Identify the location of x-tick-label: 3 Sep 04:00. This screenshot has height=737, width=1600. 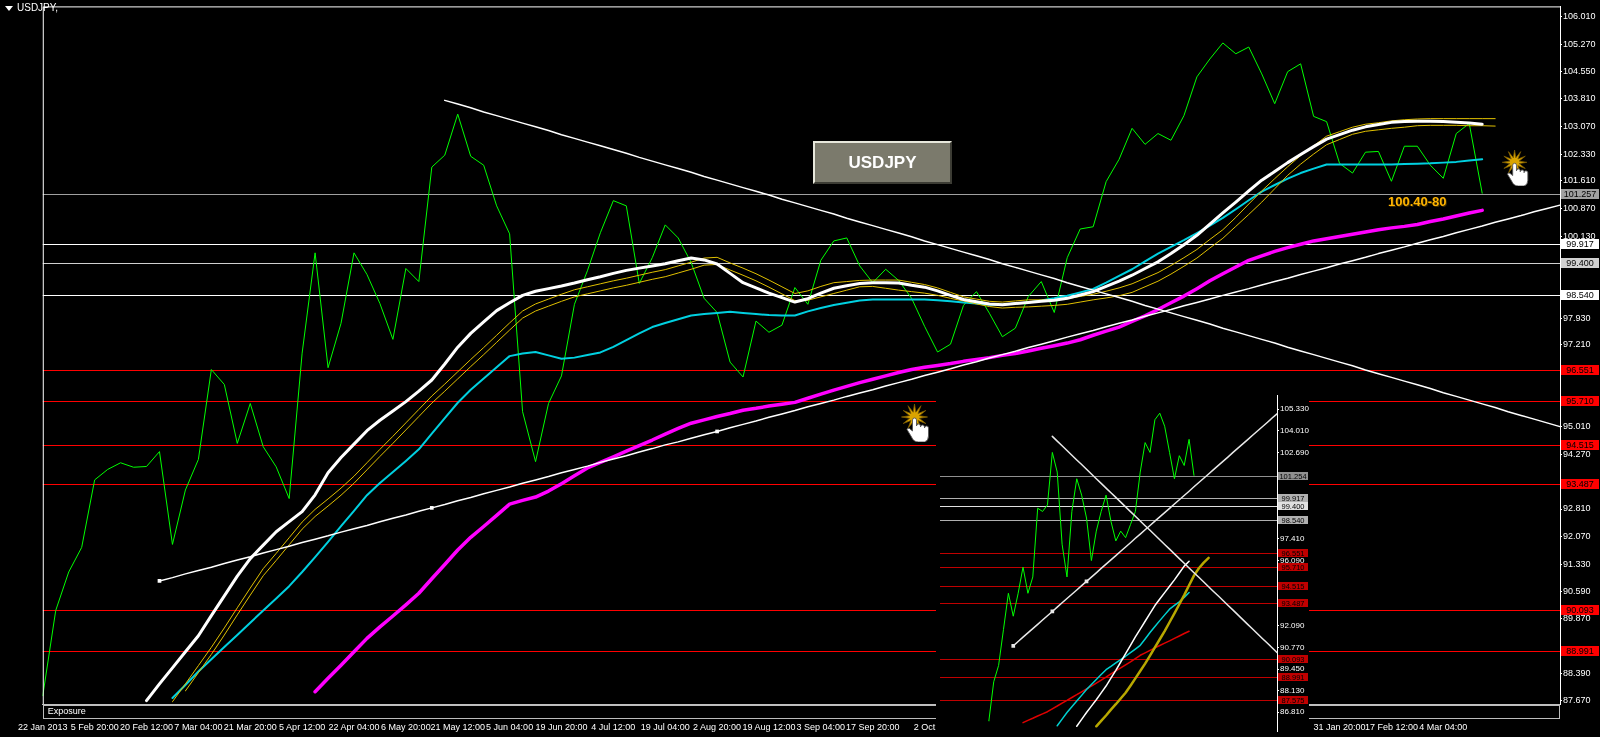
(821, 726).